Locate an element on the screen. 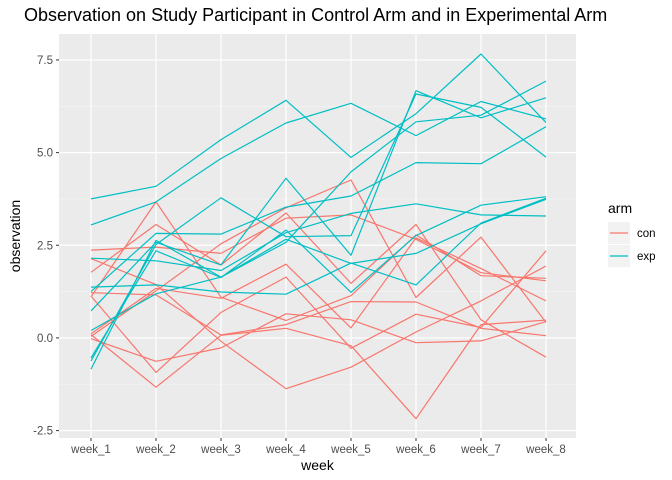 This screenshot has height=480, width=672. y-tick-label: 2.5 is located at coordinates (45, 246).